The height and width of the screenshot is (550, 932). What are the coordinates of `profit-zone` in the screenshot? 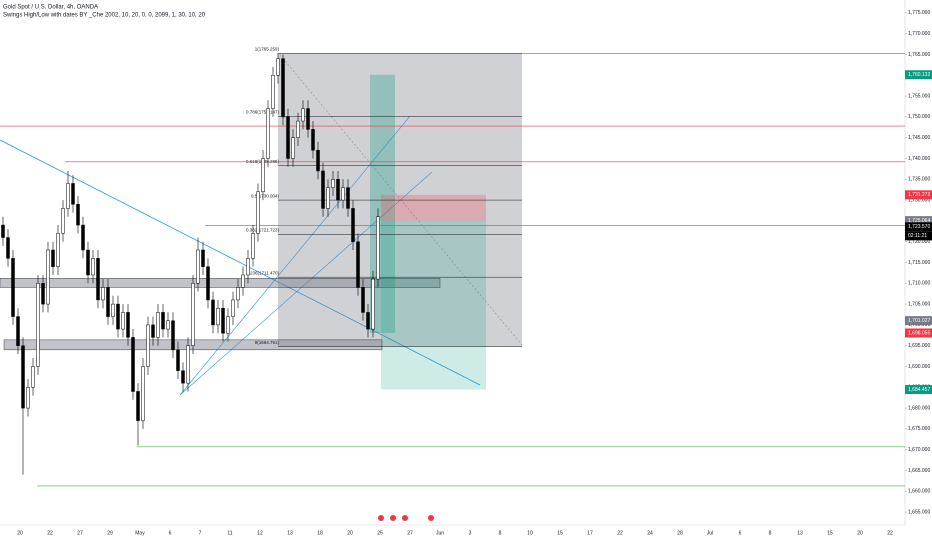 It's located at (433, 305).